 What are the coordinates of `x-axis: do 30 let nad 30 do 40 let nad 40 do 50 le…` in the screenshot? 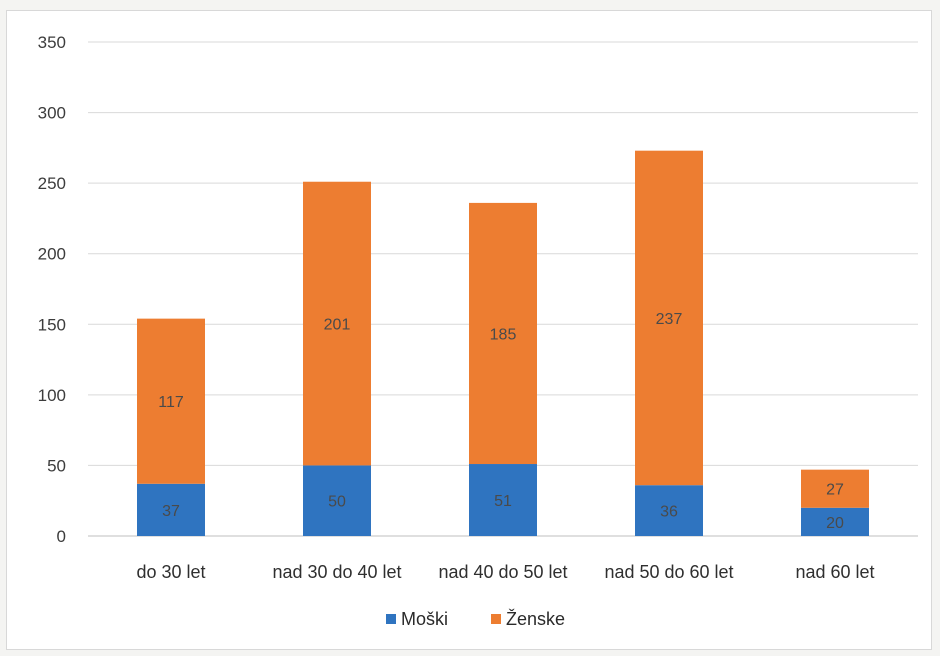 It's located at (505, 572).